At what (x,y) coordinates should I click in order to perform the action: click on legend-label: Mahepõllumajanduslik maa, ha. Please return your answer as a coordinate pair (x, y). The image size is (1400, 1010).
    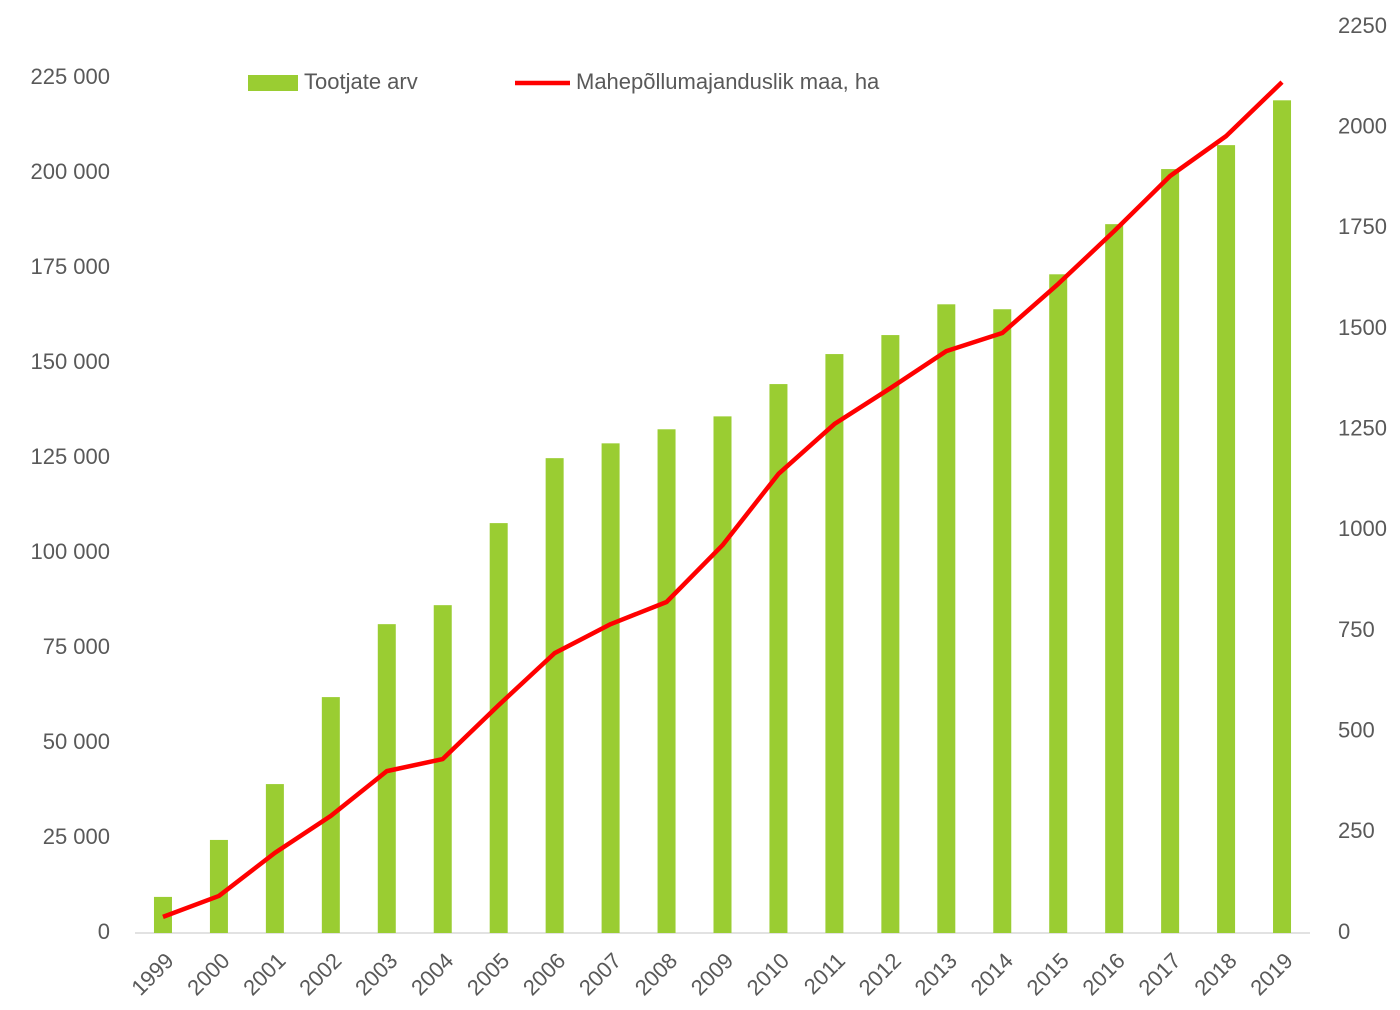
    Looking at the image, I should click on (728, 81).